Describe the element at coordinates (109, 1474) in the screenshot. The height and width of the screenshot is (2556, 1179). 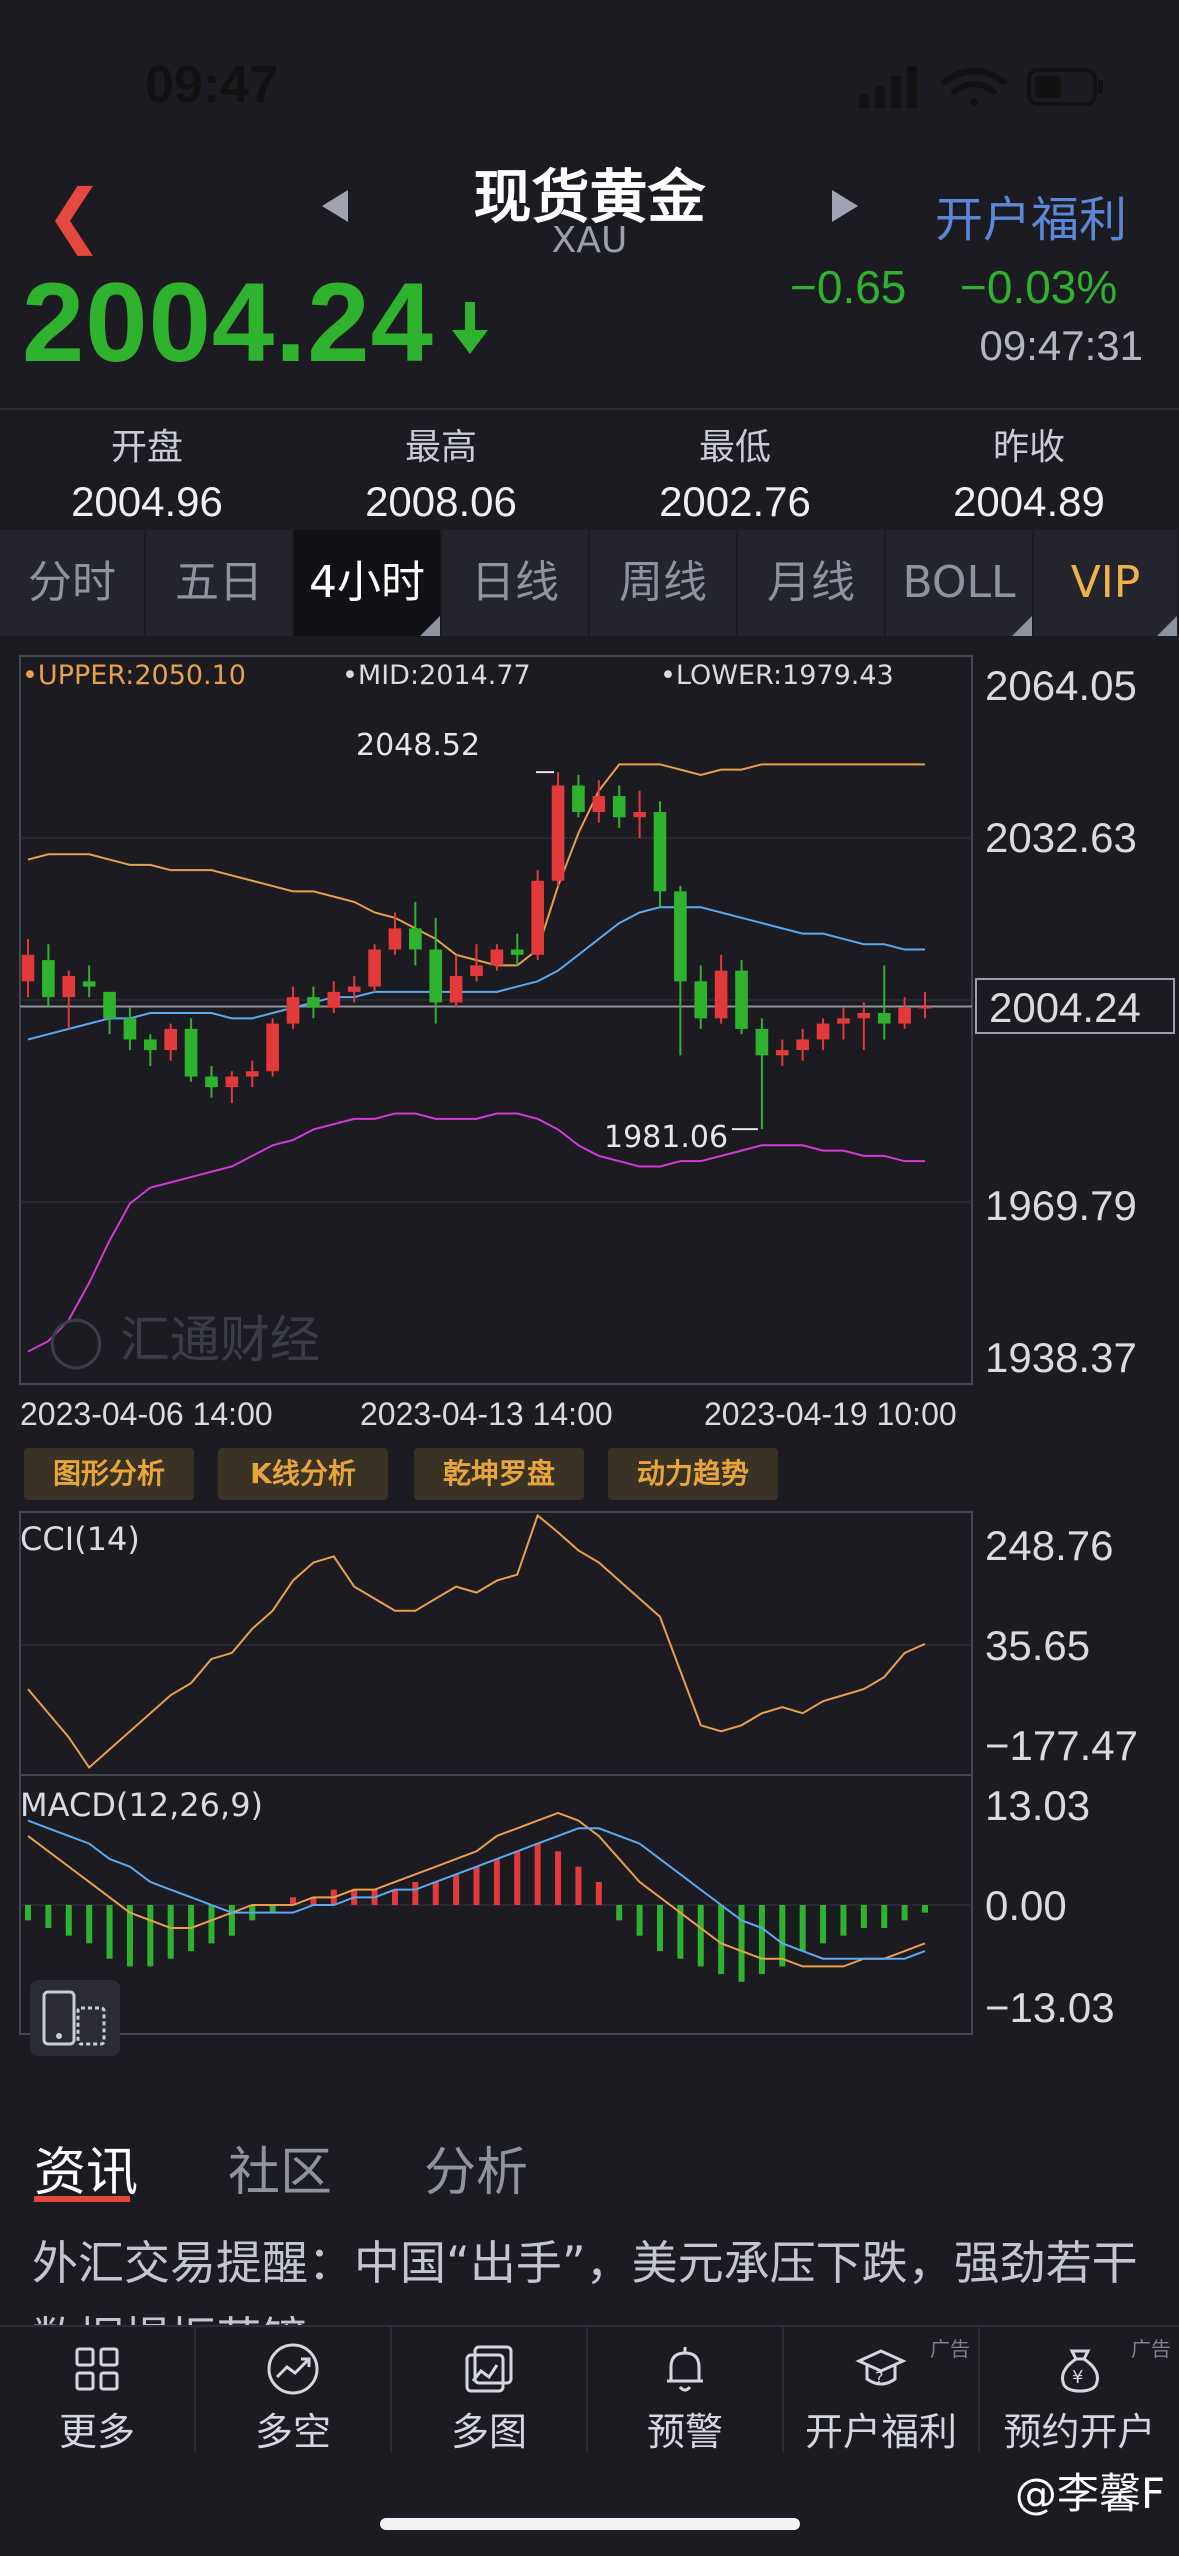
I see `pattern-analysis-button: 图形分析` at that location.